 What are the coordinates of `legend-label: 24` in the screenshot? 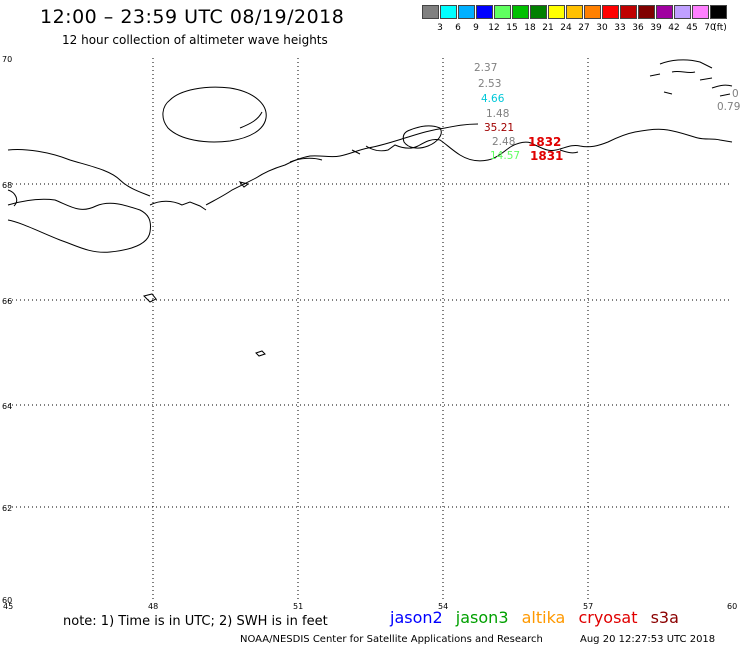 It's located at (566, 28).